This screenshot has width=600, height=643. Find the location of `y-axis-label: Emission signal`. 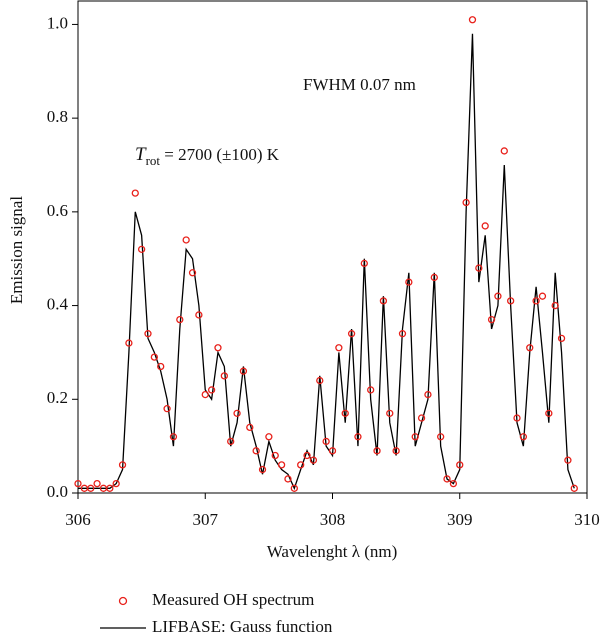

y-axis-label: Emission signal is located at coordinates (16, 250).